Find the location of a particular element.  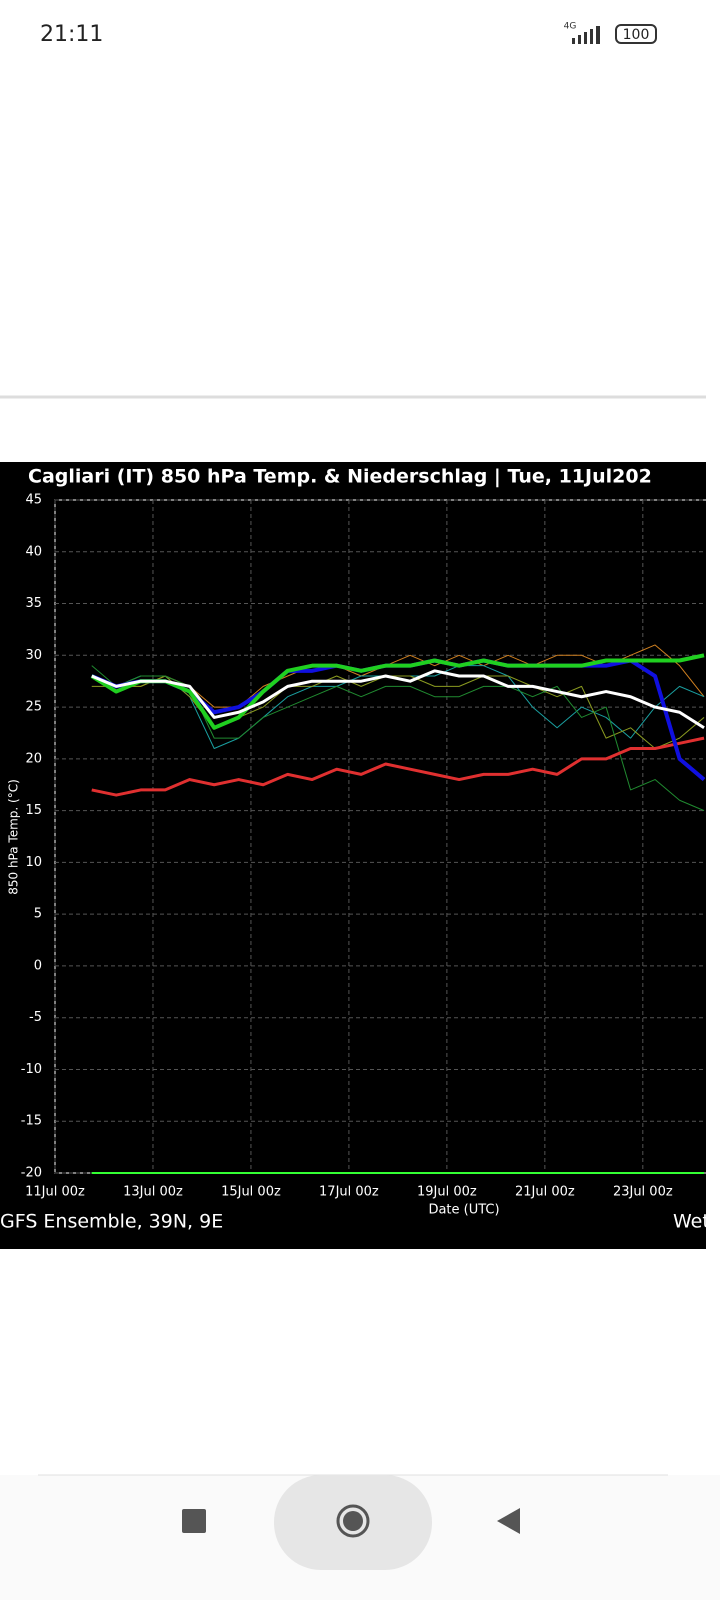

x-tick-label: 19Jul 00z is located at coordinates (447, 1192).